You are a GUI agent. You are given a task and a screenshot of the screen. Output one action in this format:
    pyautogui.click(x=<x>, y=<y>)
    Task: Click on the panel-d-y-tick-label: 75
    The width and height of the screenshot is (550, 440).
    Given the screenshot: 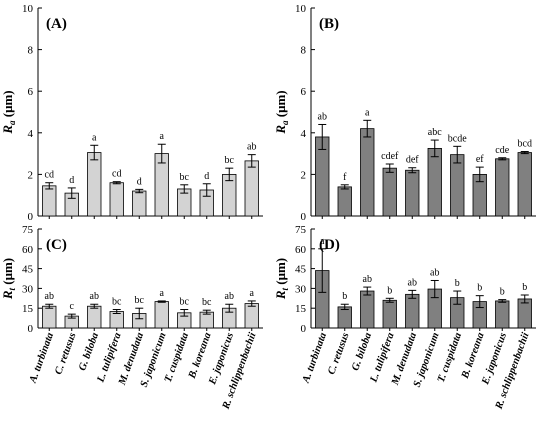 What is the action you would take?
    pyautogui.click(x=301, y=230)
    